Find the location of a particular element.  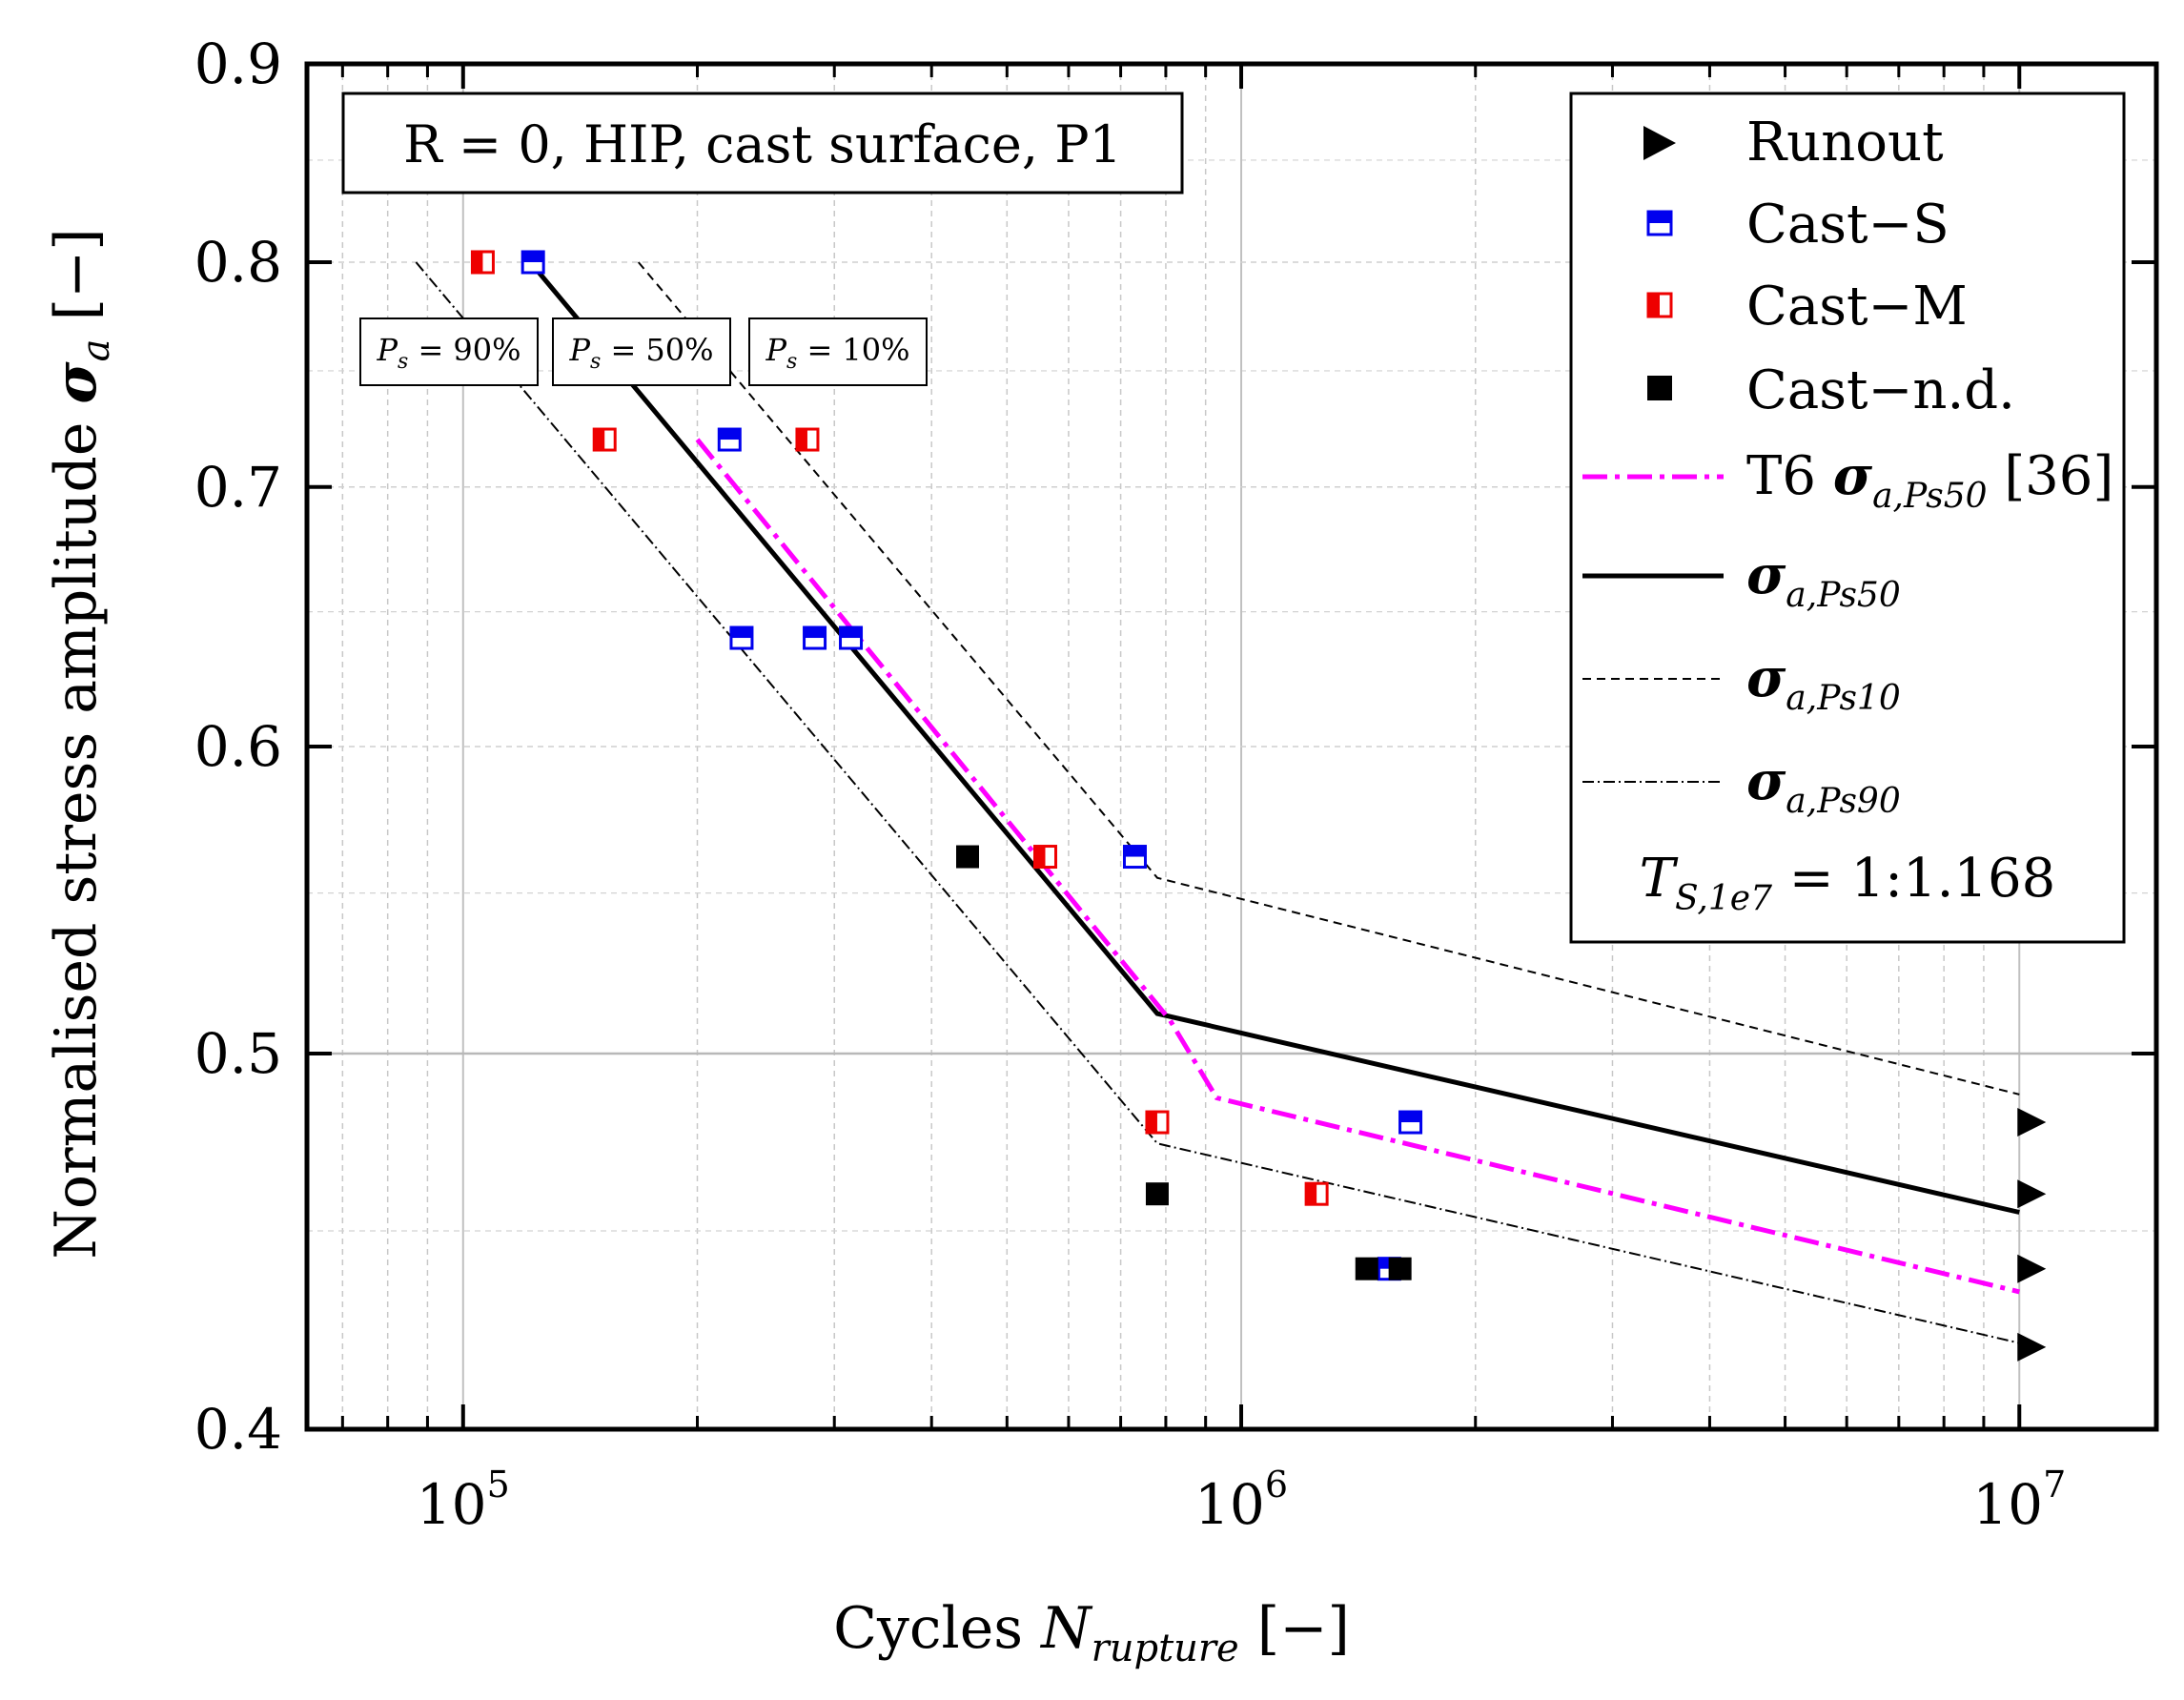

condition-box: R = 0, HIP, cast surface, P1 is located at coordinates (762, 143).